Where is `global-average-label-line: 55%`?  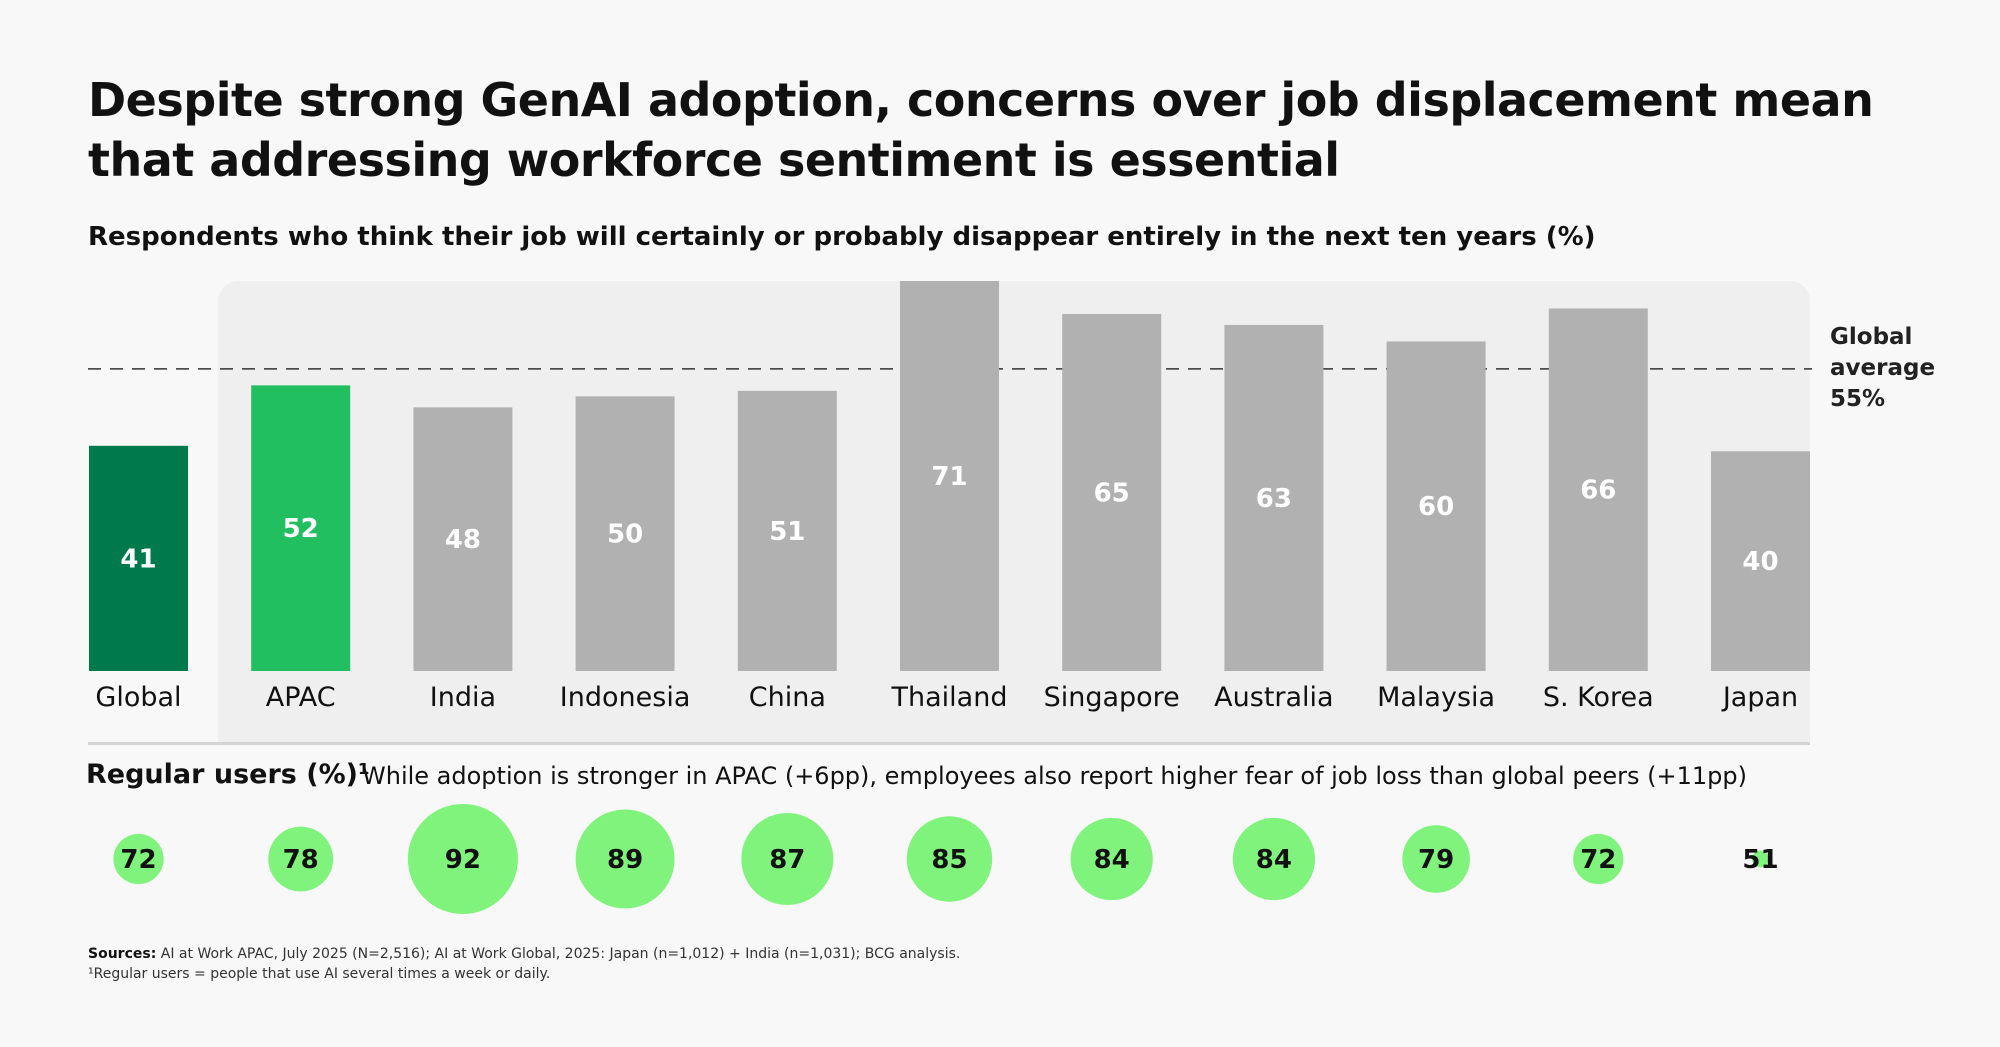
global-average-label-line: 55% is located at coordinates (1858, 399).